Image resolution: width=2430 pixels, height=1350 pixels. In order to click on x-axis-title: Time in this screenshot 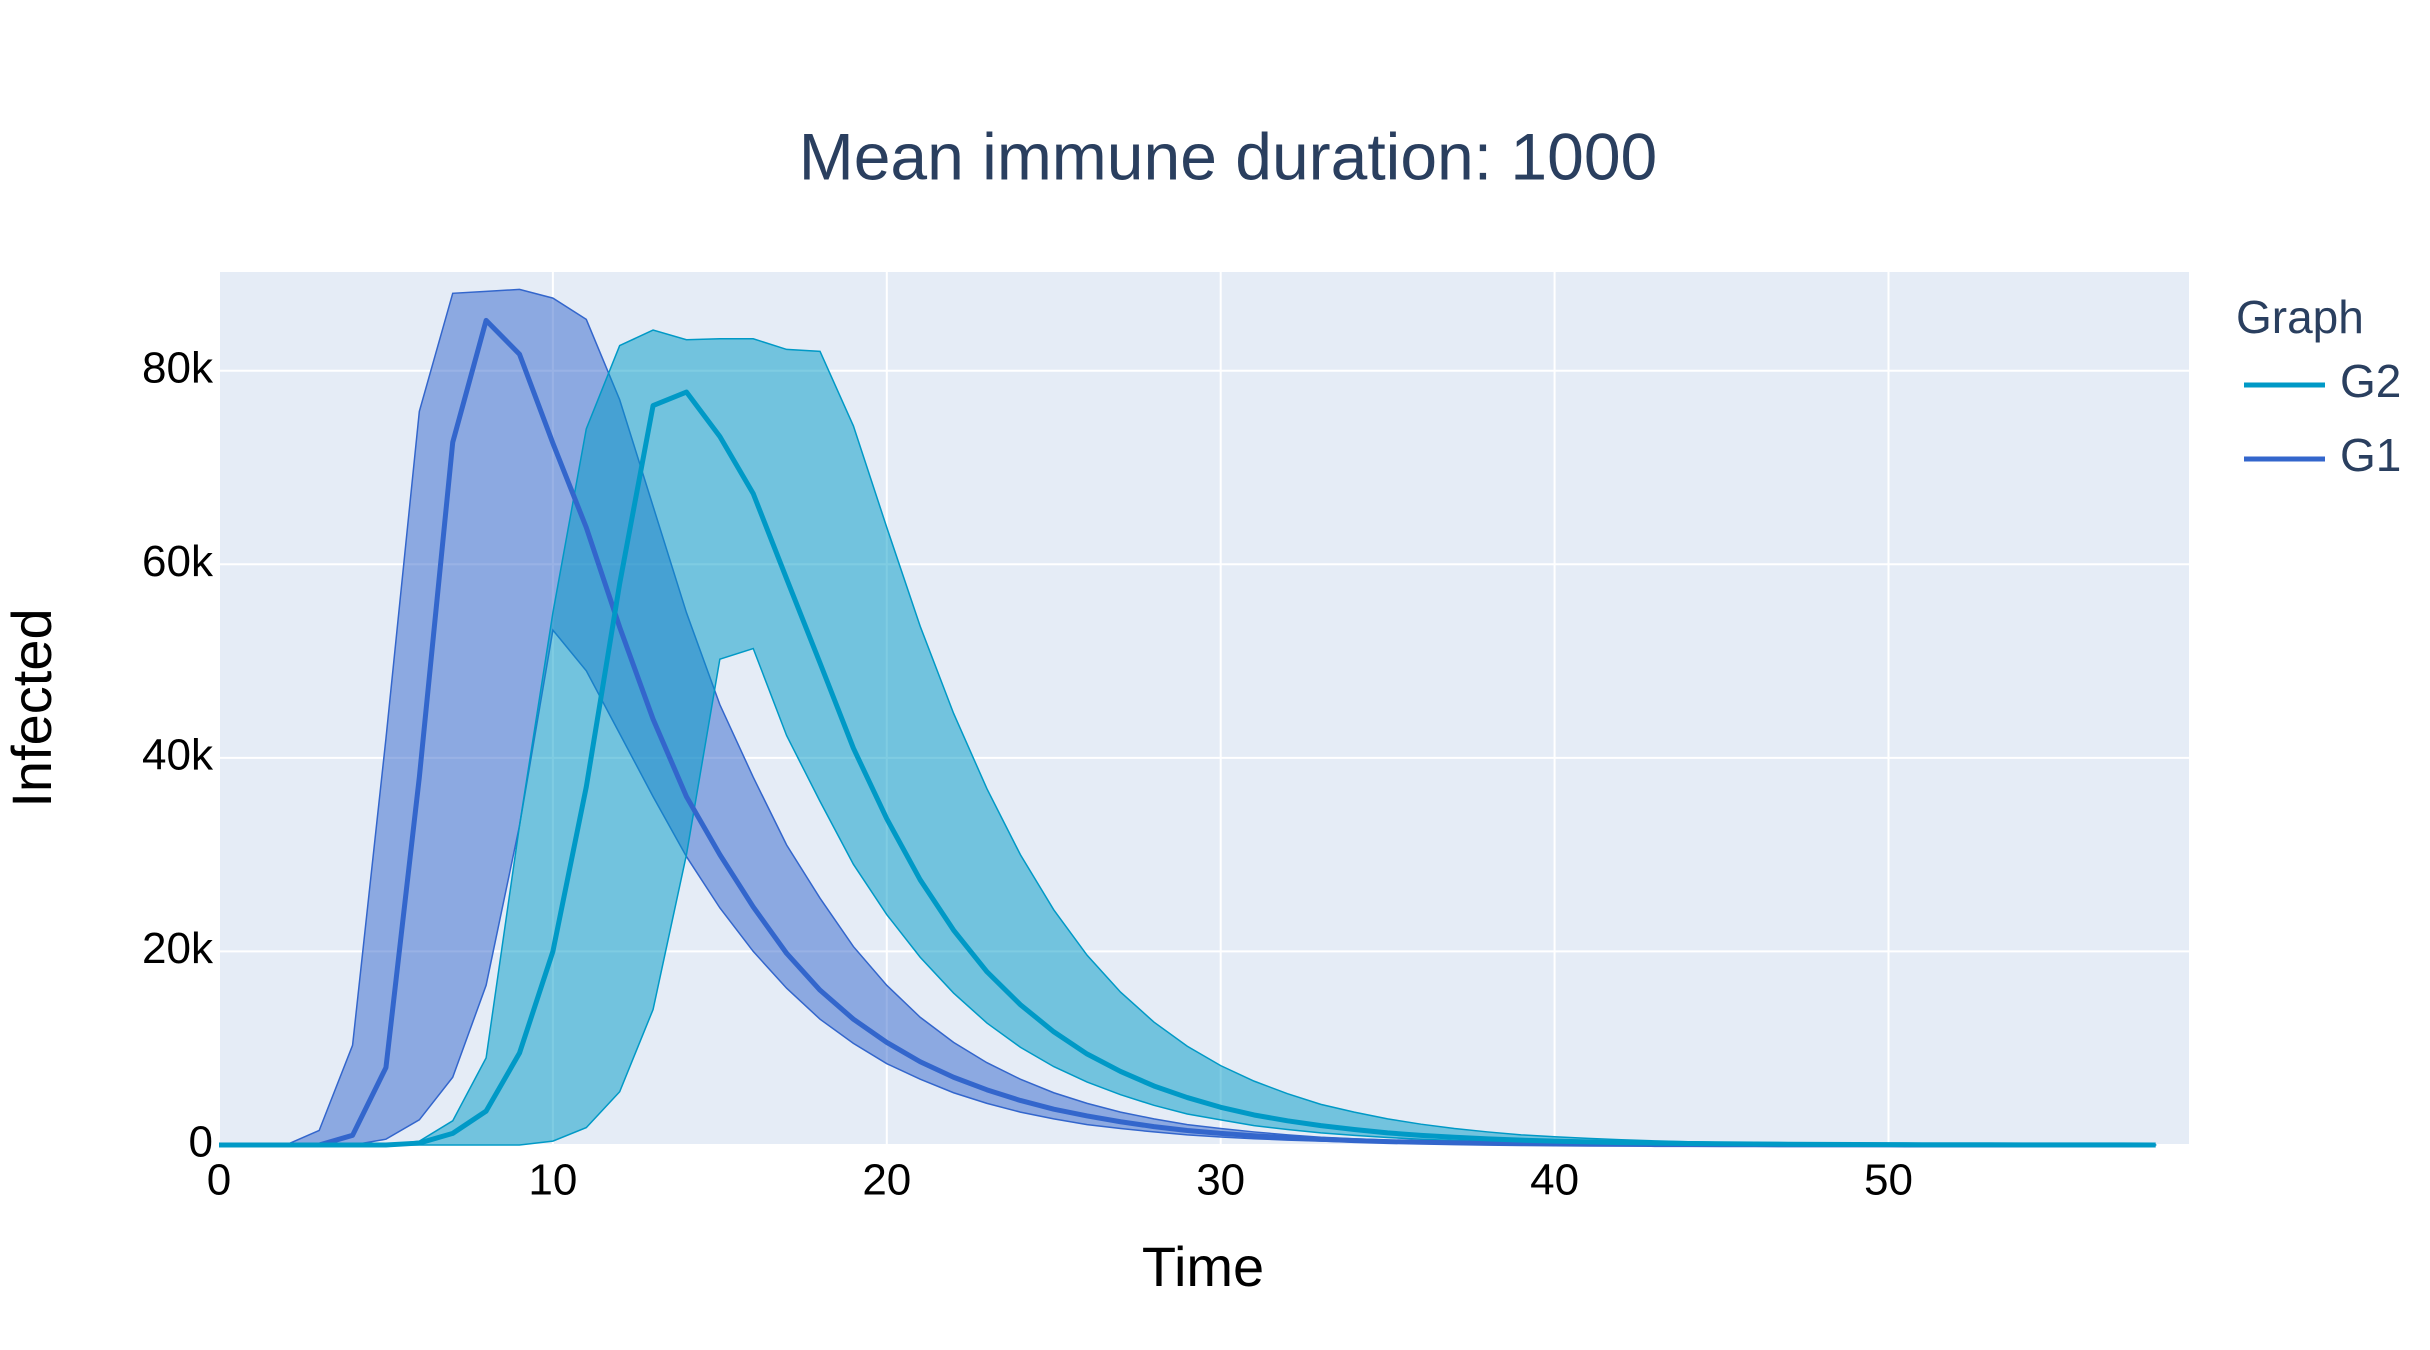, I will do `click(1203, 1266)`.